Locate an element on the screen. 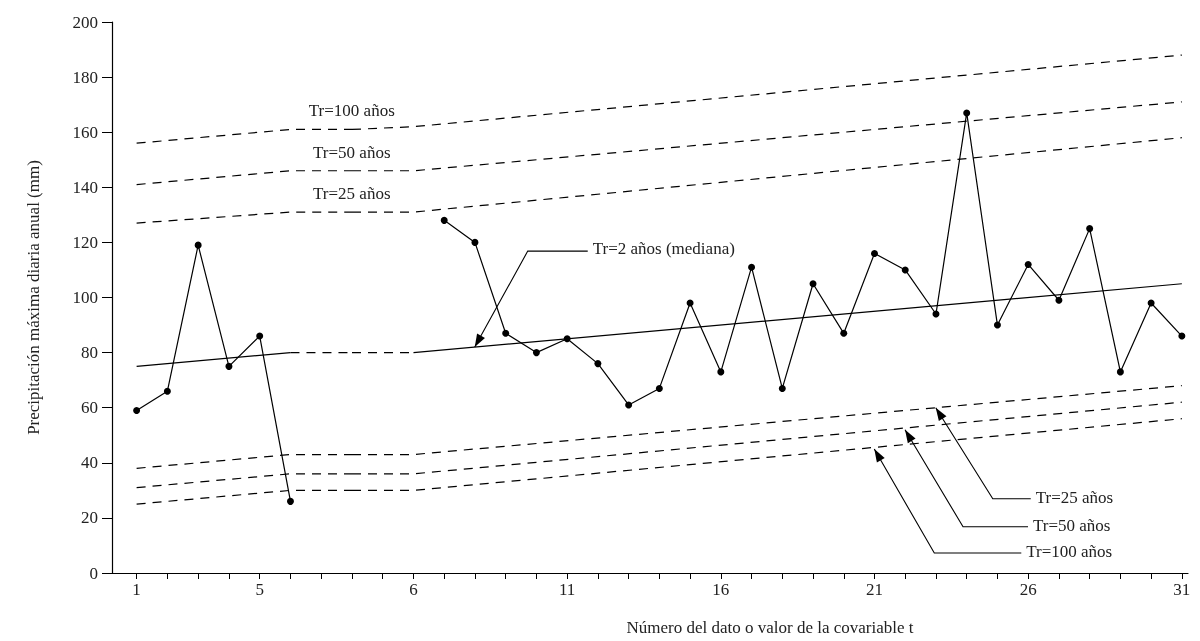 The image size is (1200, 641). x-tick-label: 26 is located at coordinates (1028, 589).